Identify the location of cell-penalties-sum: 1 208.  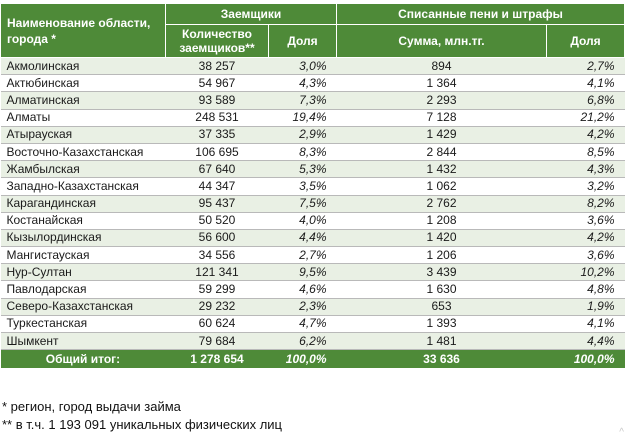
(441, 221).